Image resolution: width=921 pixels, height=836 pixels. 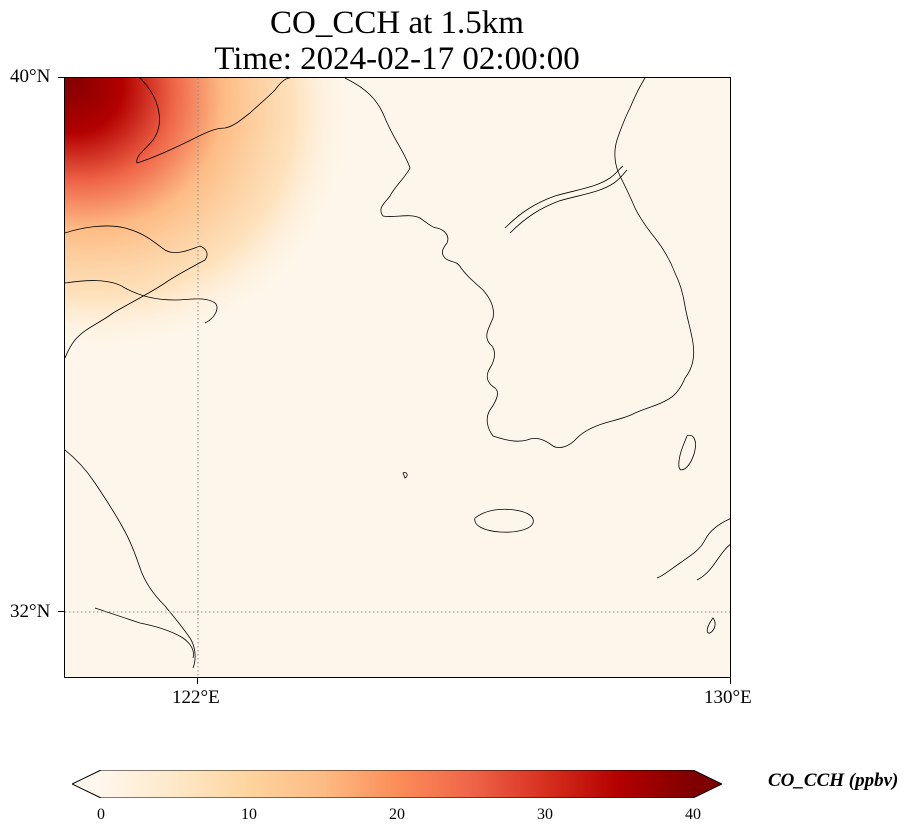 What do you see at coordinates (833, 780) in the screenshot?
I see `colorbar-title: CO_CCH (ppbv)` at bounding box center [833, 780].